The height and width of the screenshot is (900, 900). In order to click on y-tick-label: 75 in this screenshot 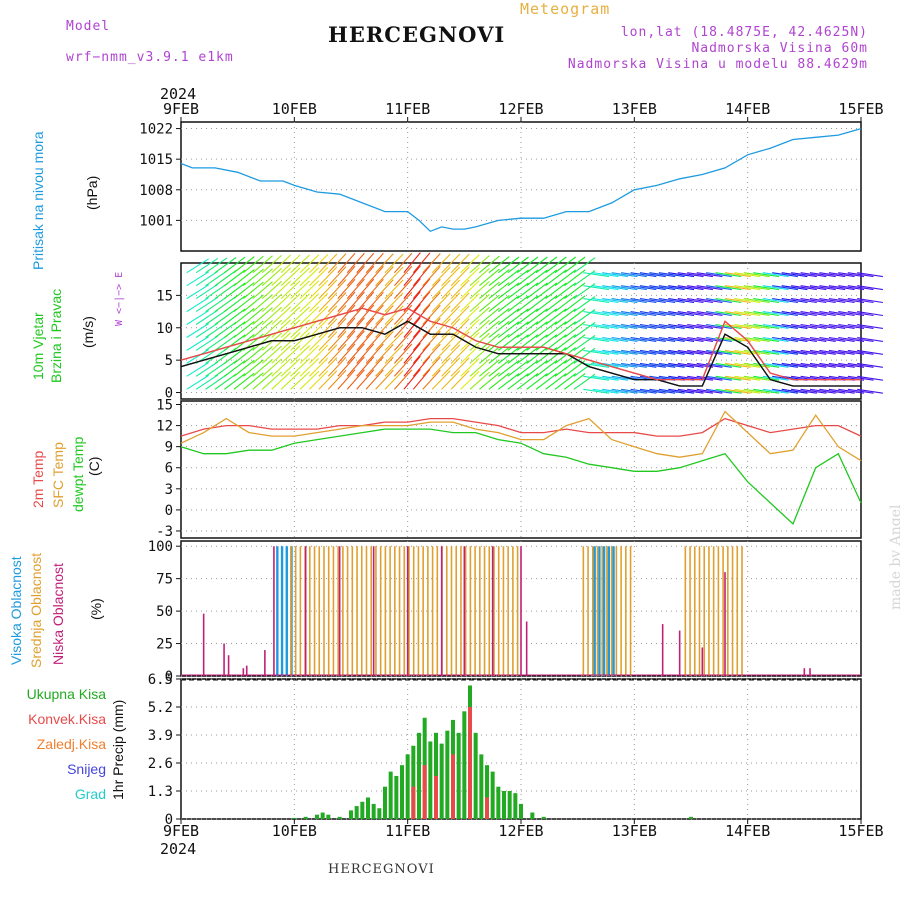, I will do `click(164, 580)`.